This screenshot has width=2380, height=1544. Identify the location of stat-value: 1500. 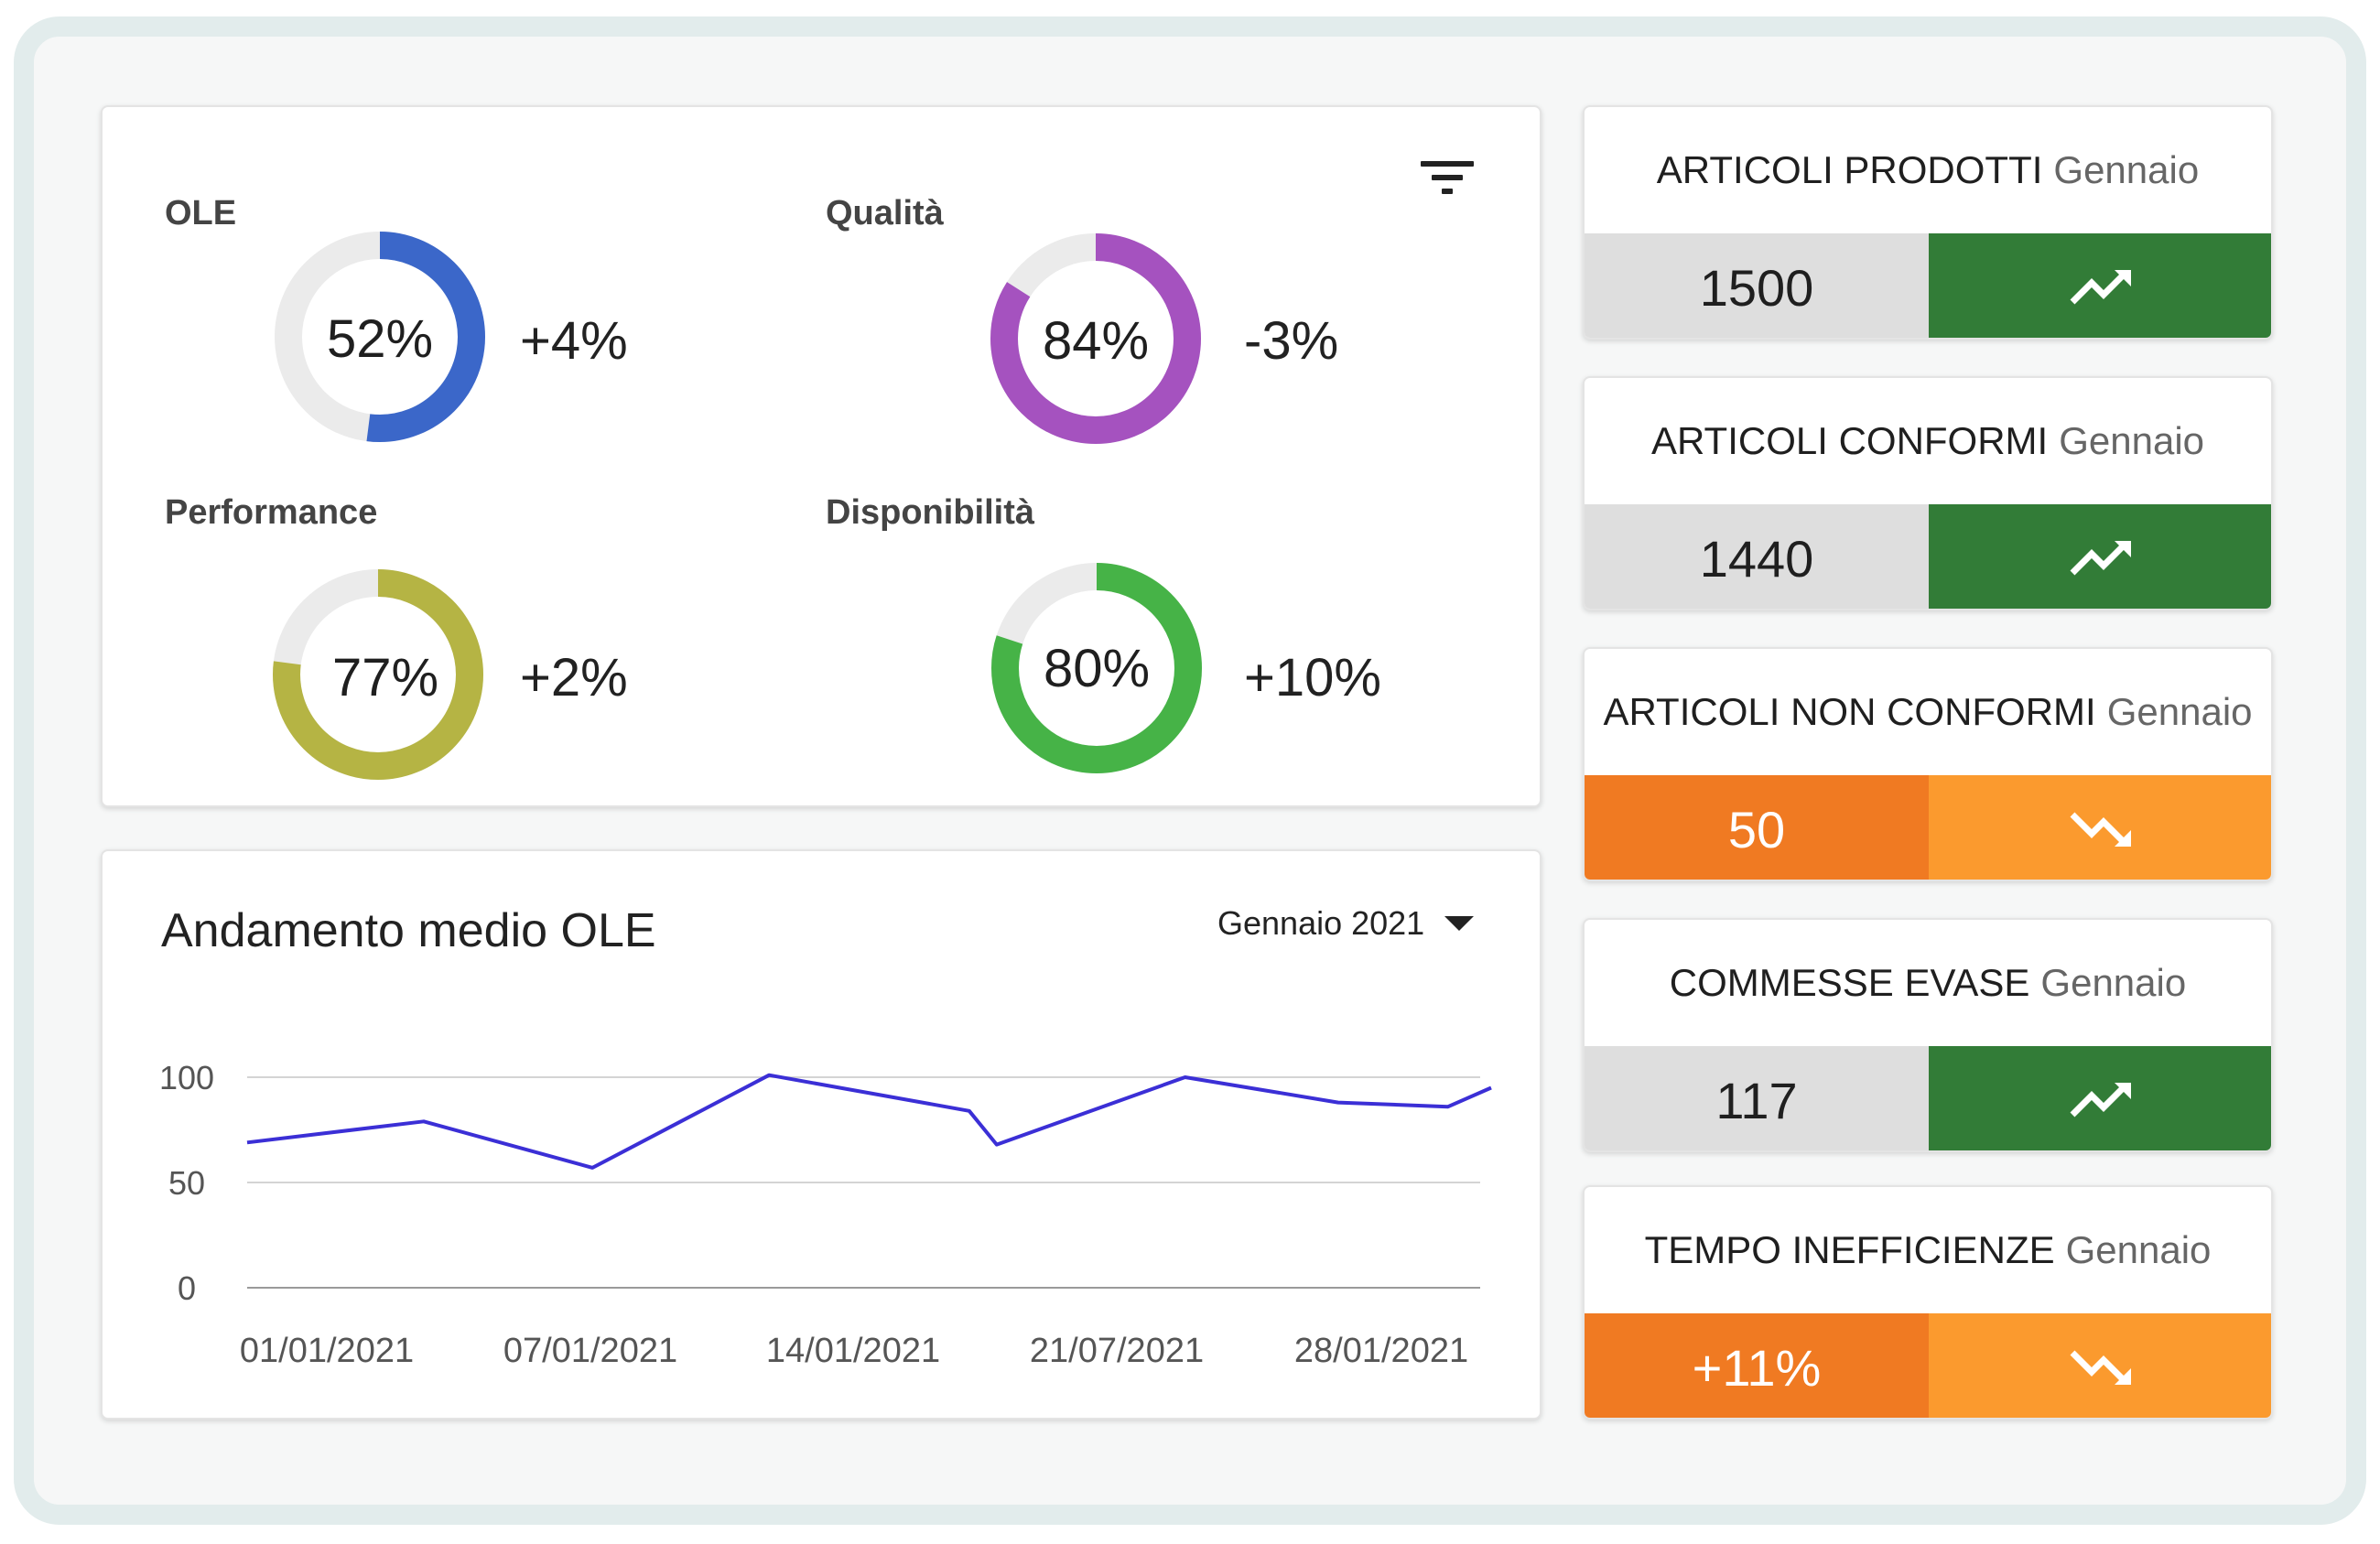
(1757, 285).